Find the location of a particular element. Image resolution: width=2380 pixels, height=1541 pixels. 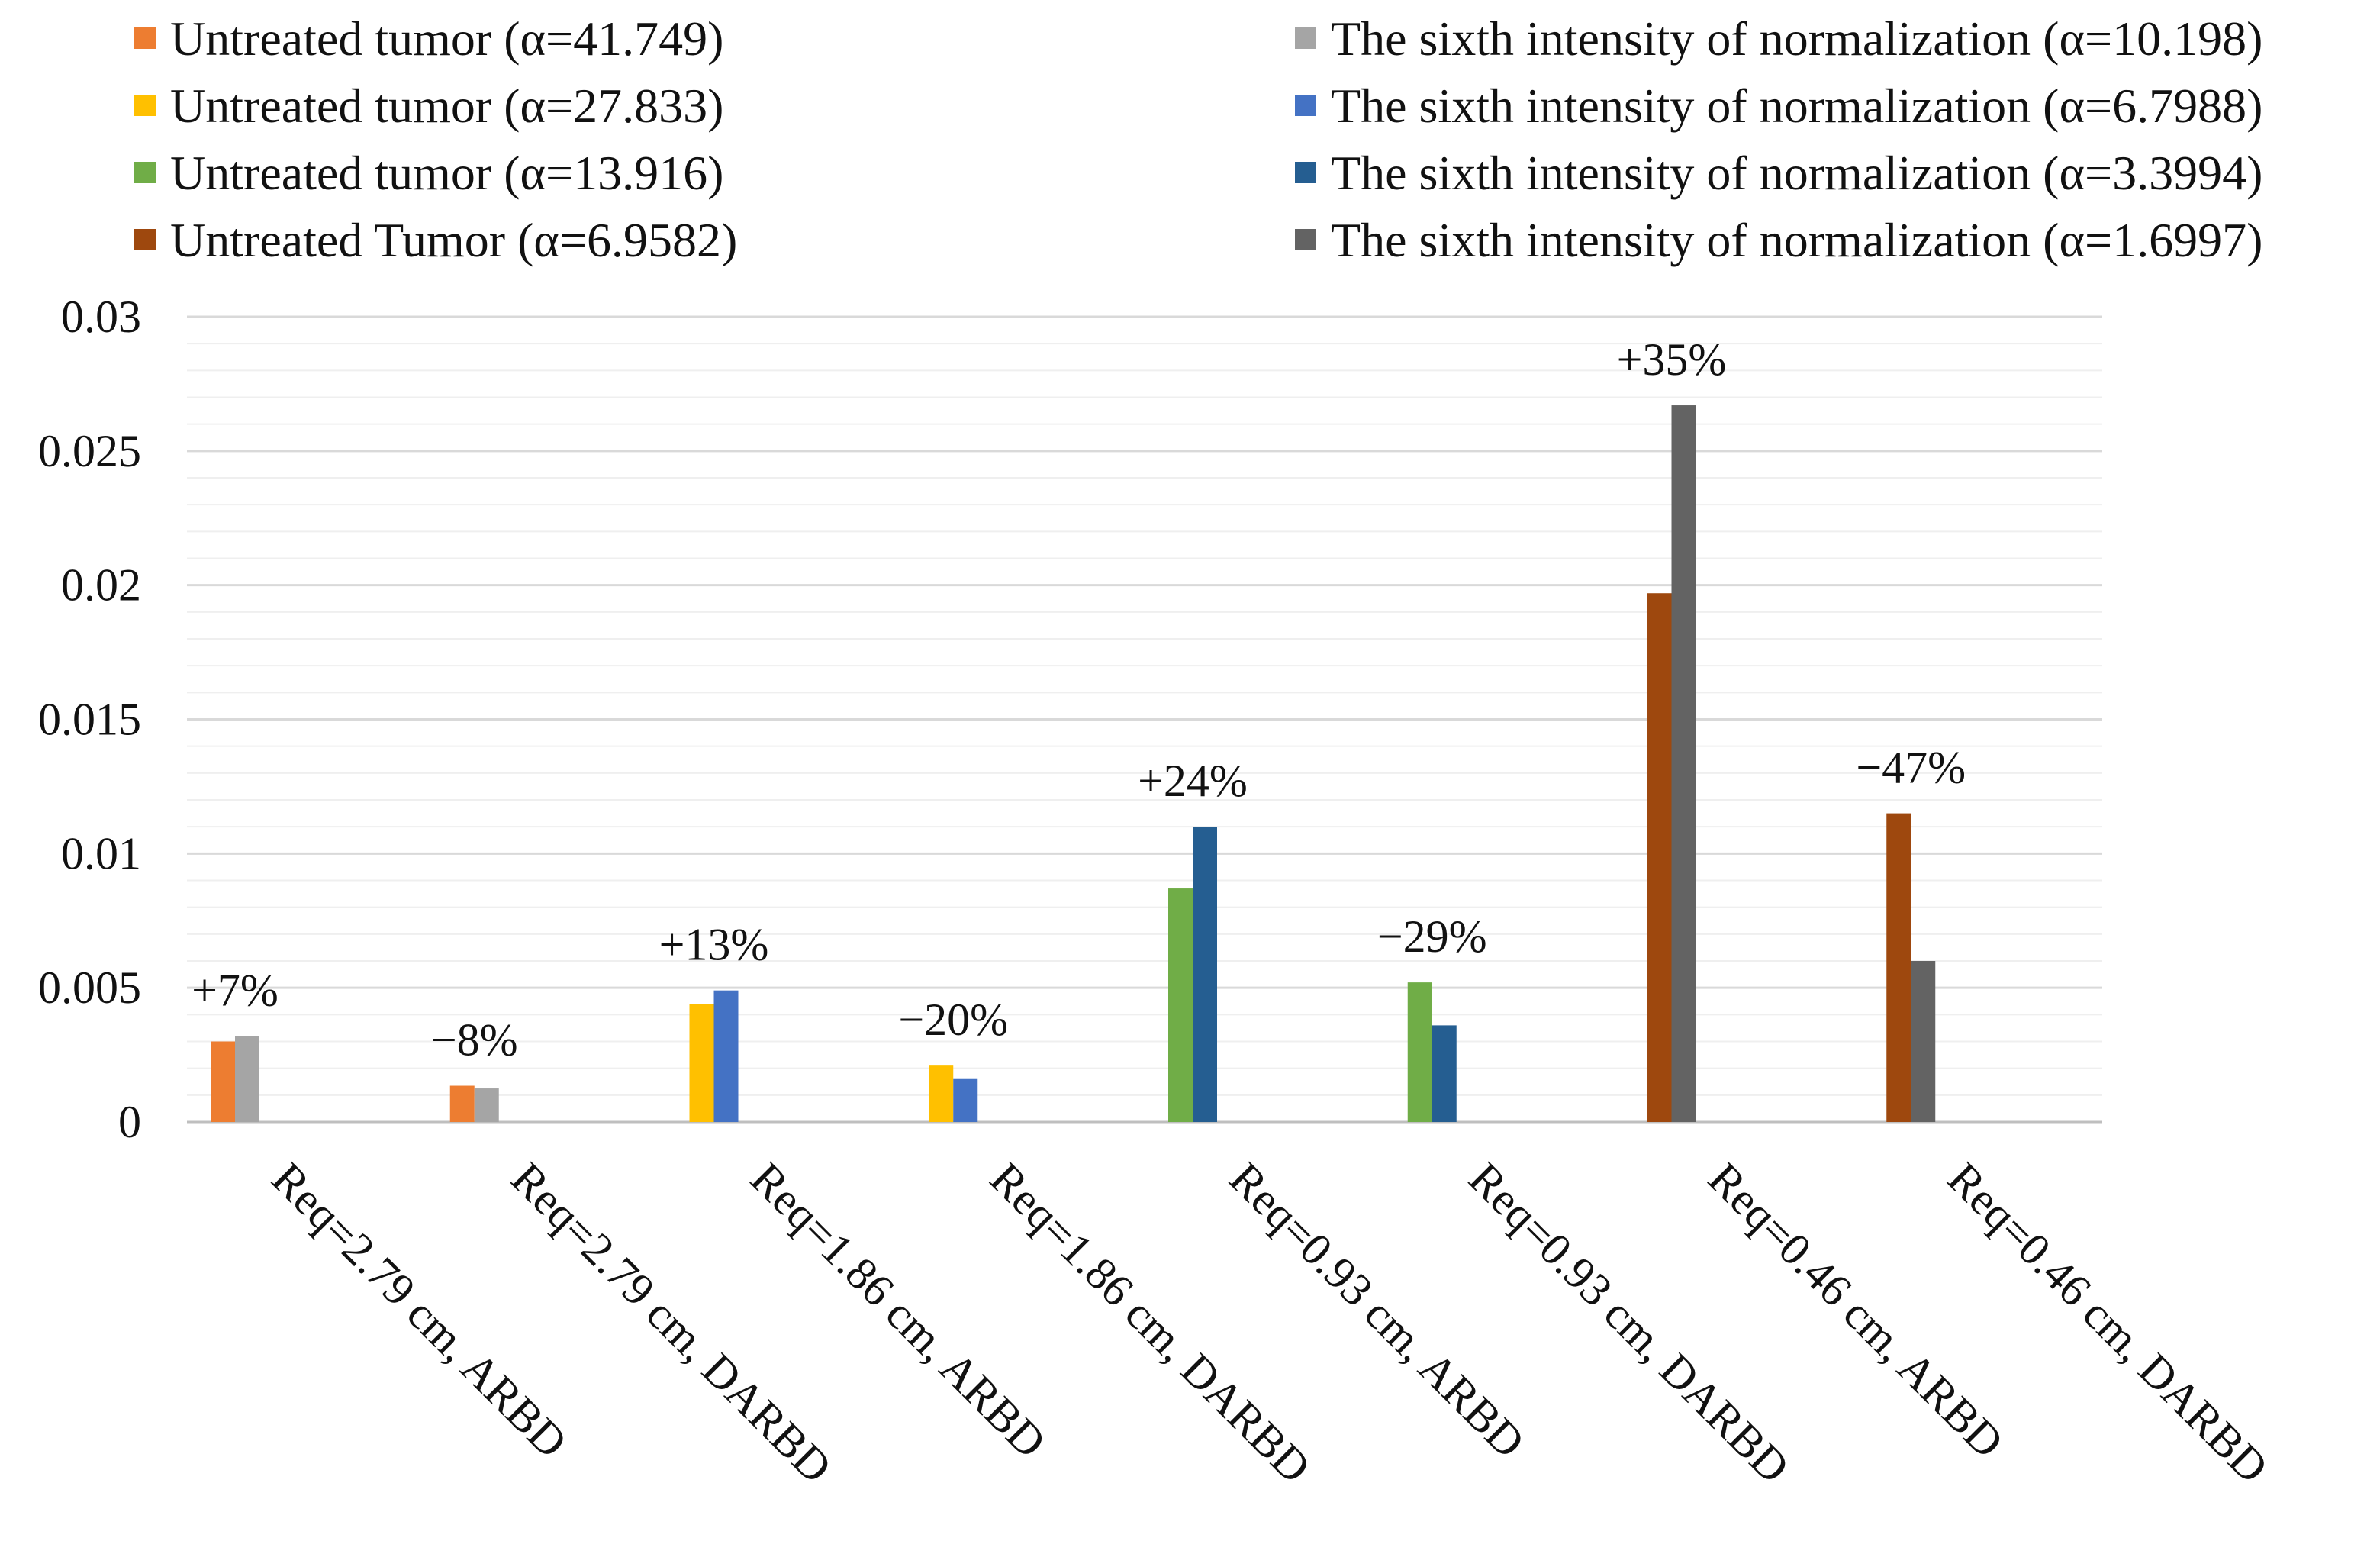

y-tick-label: 0.03 is located at coordinates (101, 317).